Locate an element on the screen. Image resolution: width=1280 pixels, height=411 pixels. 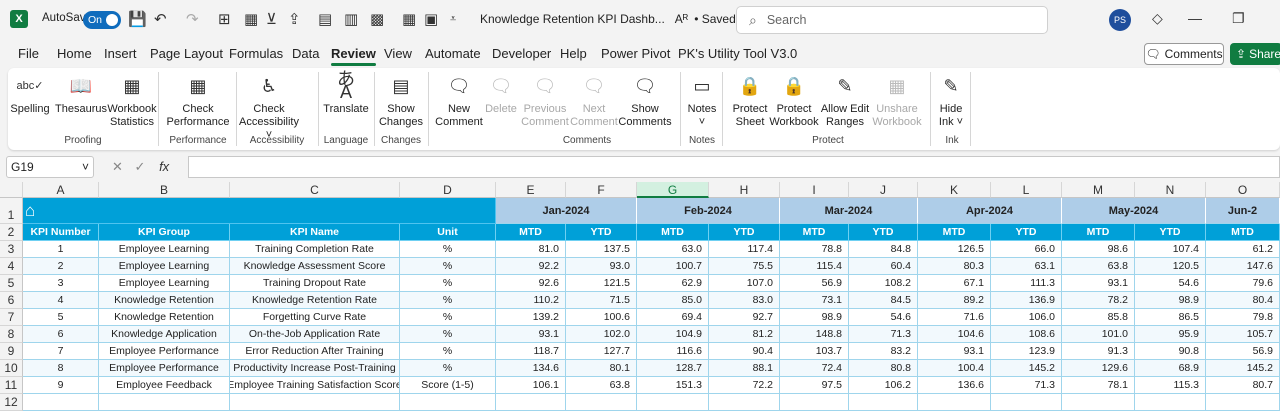
value-cell: 116.6 is located at coordinates (673, 351).